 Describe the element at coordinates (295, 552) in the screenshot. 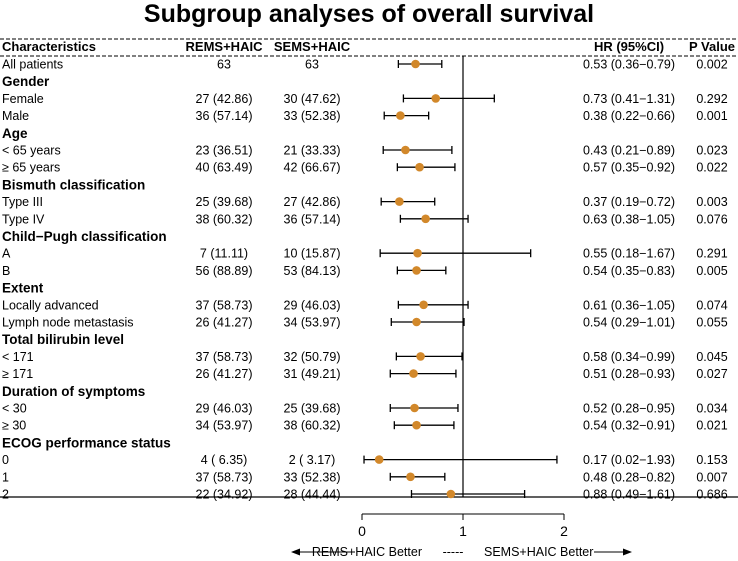

I see `left-arrow-icon` at that location.